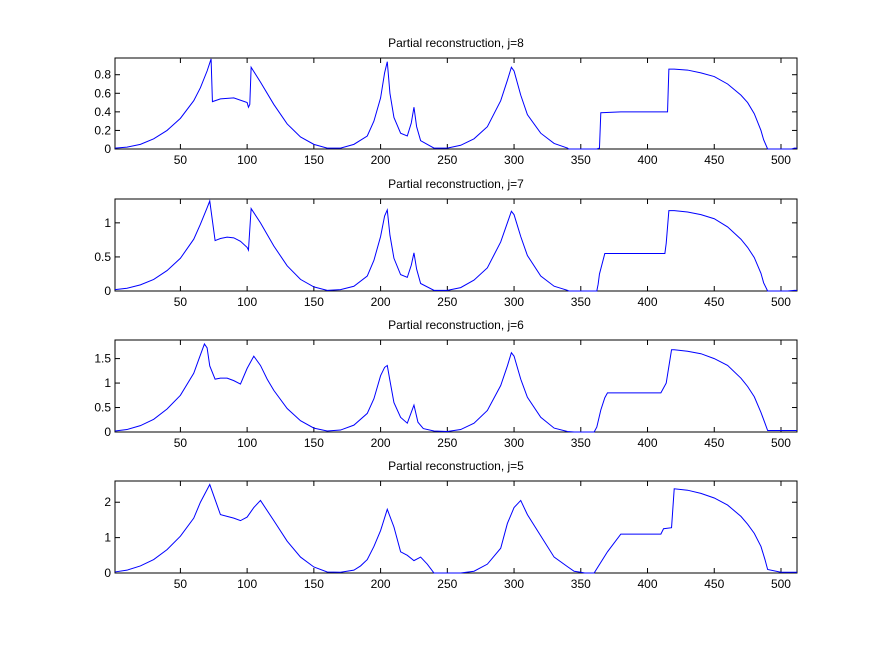  Describe the element at coordinates (102, 359) in the screenshot. I see `y-tick-label: 1.5` at that location.